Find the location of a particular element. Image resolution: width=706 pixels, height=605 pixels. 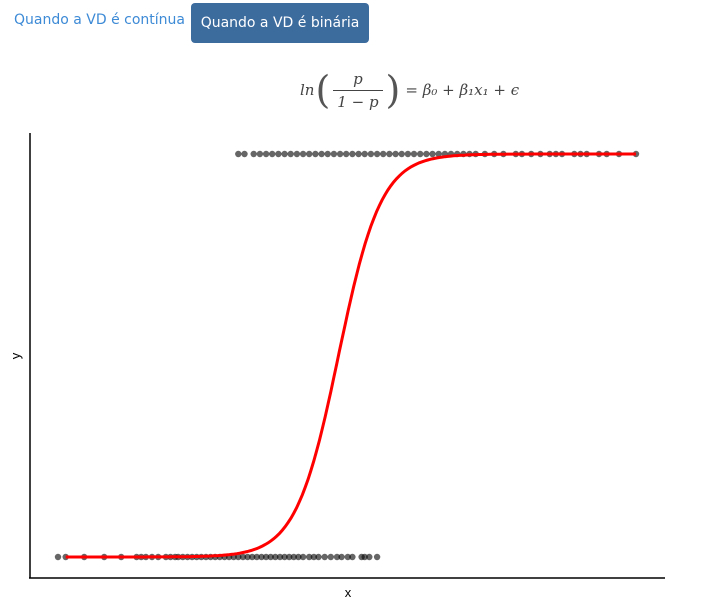

formula-rhs: = β₀ + β₁x₁ + ϵ is located at coordinates (462, 90).